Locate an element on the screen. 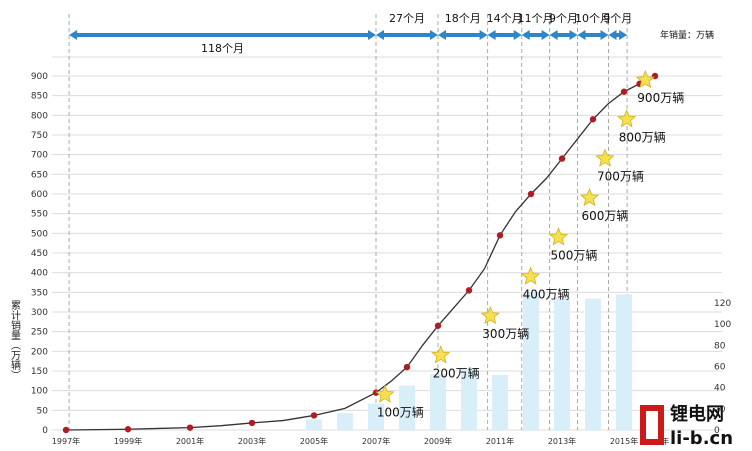 The height and width of the screenshot is (451, 752). interval-label: 10个月 is located at coordinates (593, 18).